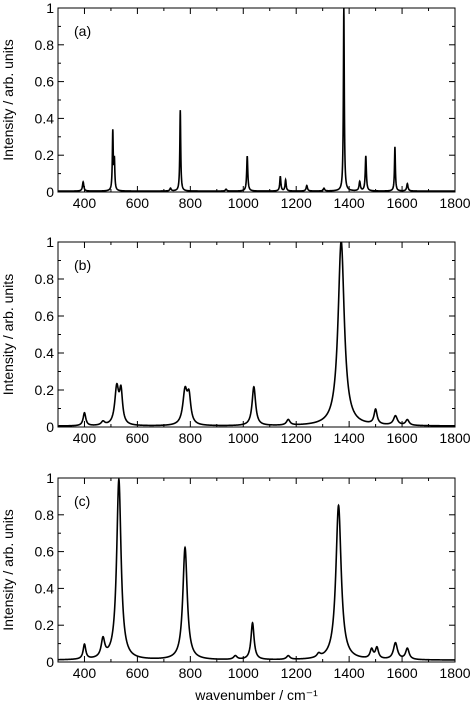  What do you see at coordinates (82, 265) in the screenshot?
I see `panel-label: (b)` at bounding box center [82, 265].